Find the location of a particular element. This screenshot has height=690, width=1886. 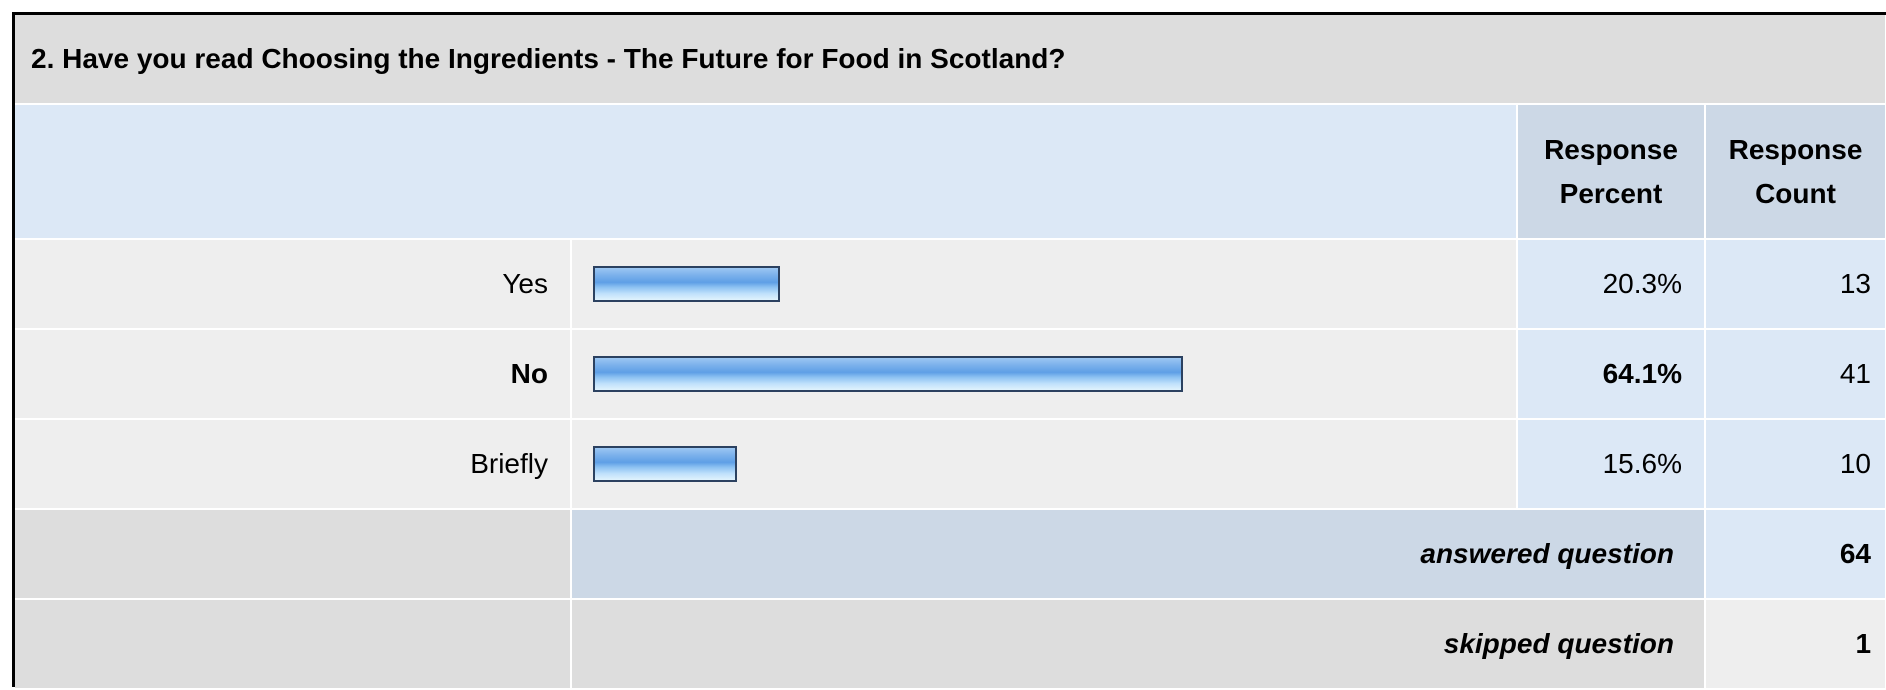

option-row: Briefly 15.6% 10 is located at coordinates (950, 464).